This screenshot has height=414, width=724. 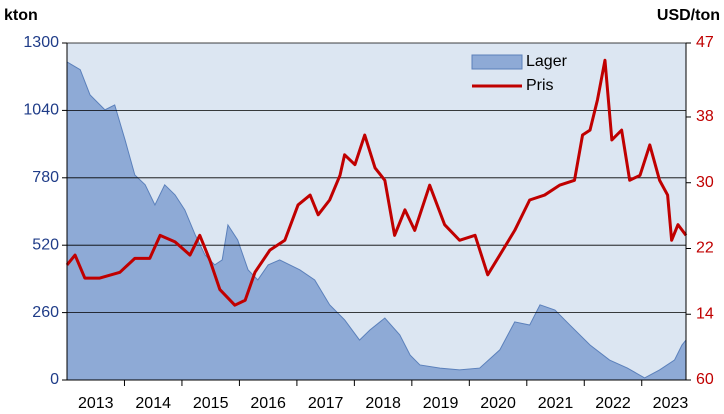 What do you see at coordinates (326, 403) in the screenshot?
I see `x-tick-label: 2017` at bounding box center [326, 403].